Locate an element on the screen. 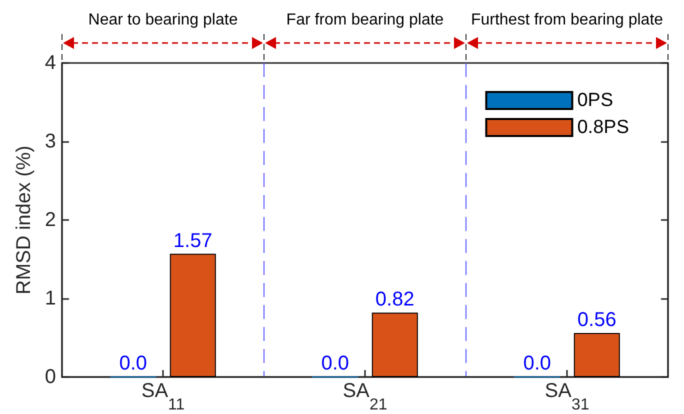 The height and width of the screenshot is (414, 684). data-label: 0.82 is located at coordinates (394, 299).